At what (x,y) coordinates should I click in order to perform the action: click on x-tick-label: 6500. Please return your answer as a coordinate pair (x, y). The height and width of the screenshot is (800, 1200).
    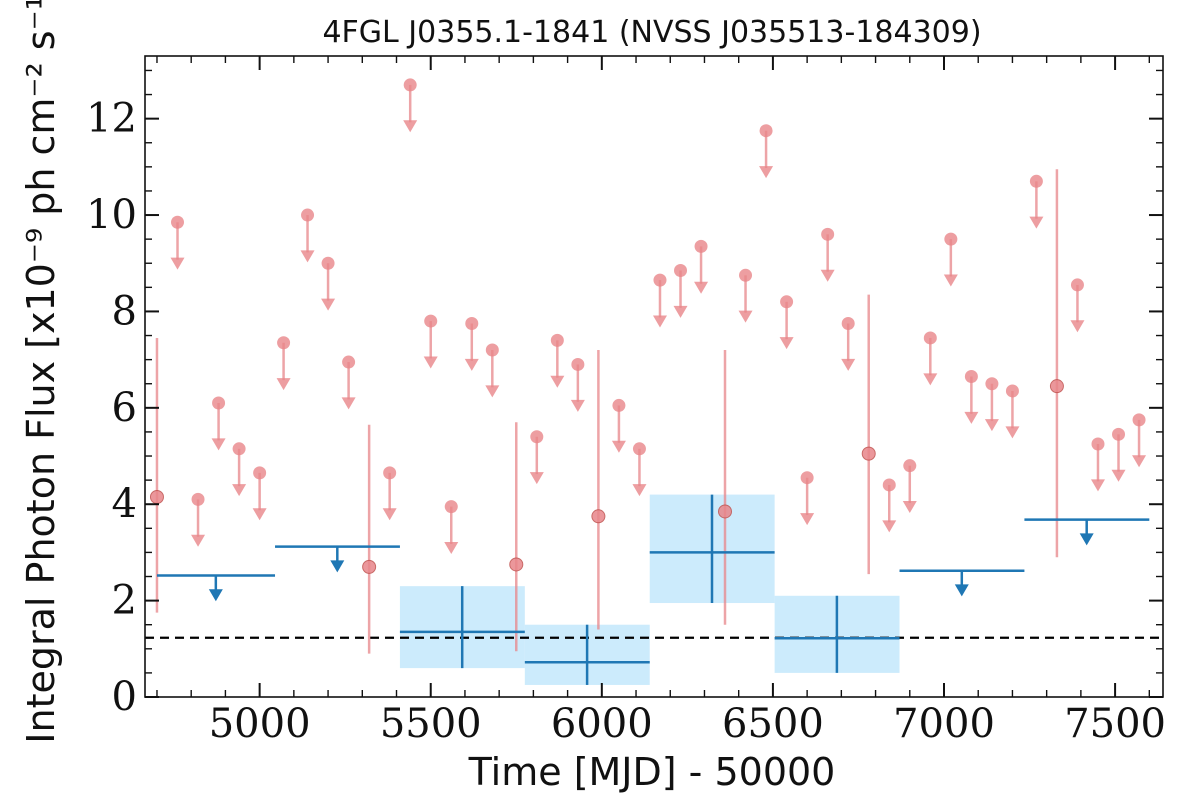
    Looking at the image, I should click on (773, 724).